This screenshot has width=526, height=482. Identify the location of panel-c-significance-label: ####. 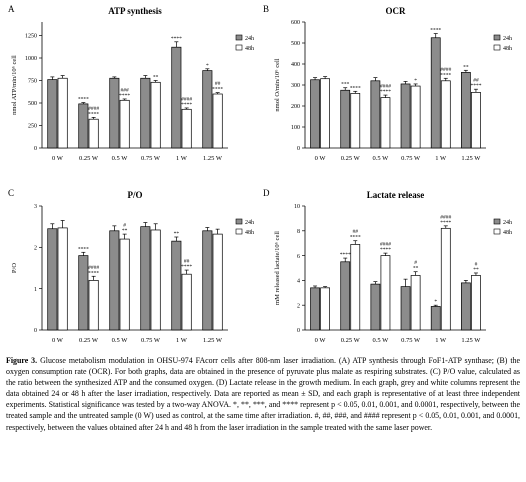
(93, 268).